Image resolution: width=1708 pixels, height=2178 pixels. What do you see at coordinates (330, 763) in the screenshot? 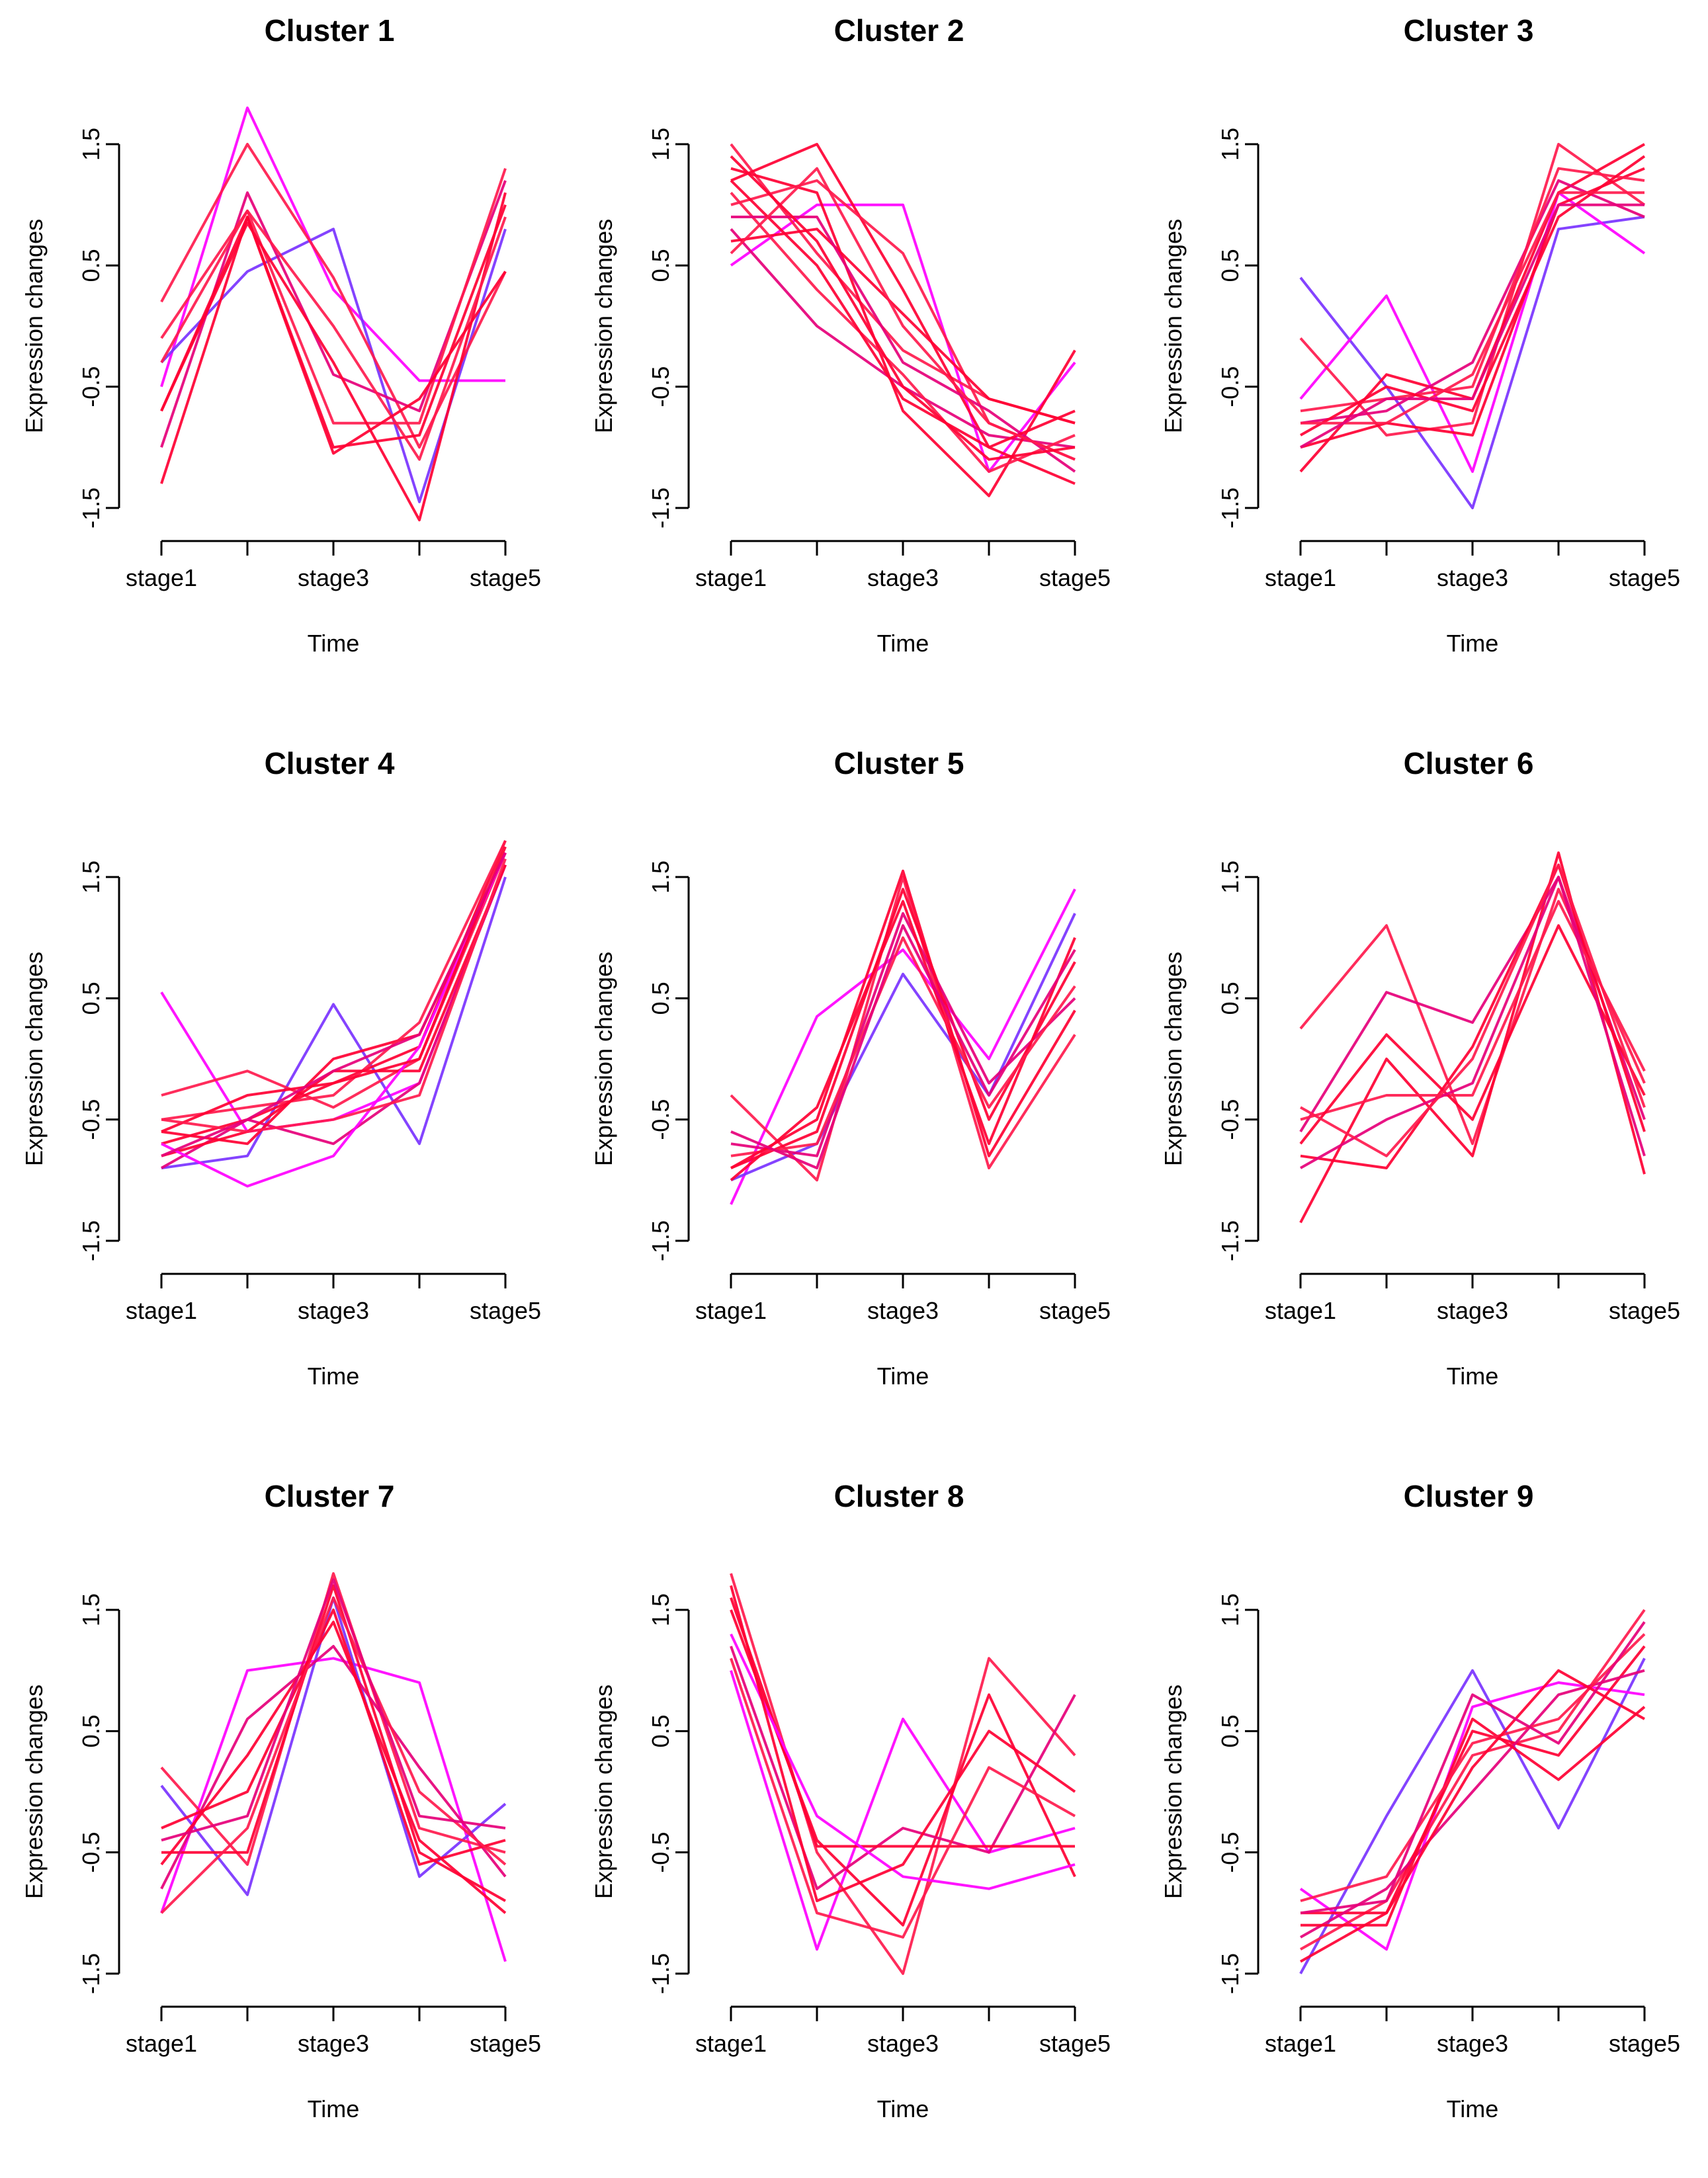
I see `panel-title: Cluster 4` at bounding box center [330, 763].